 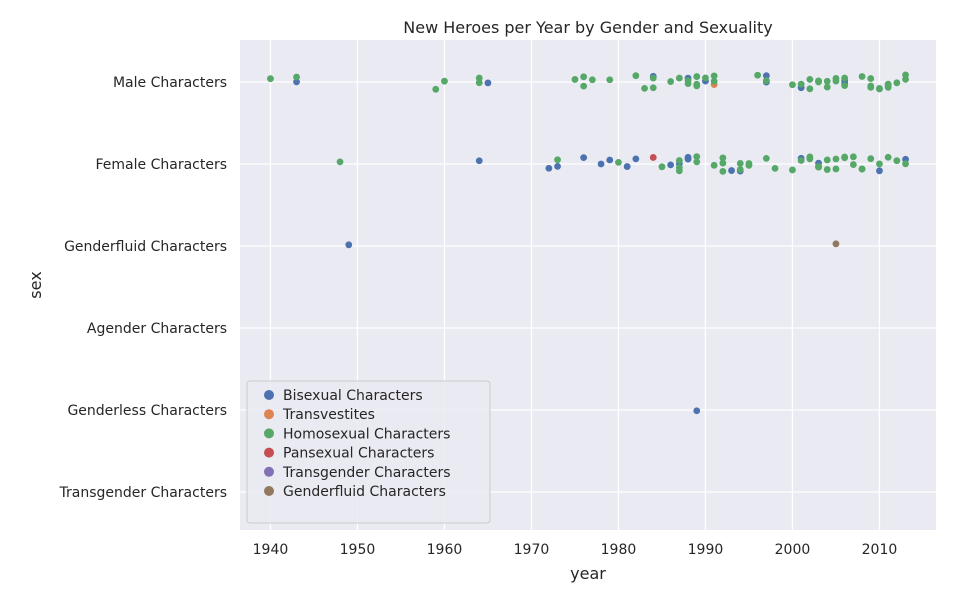 I want to click on y-tick-label: Agender Characters, so click(x=157, y=329).